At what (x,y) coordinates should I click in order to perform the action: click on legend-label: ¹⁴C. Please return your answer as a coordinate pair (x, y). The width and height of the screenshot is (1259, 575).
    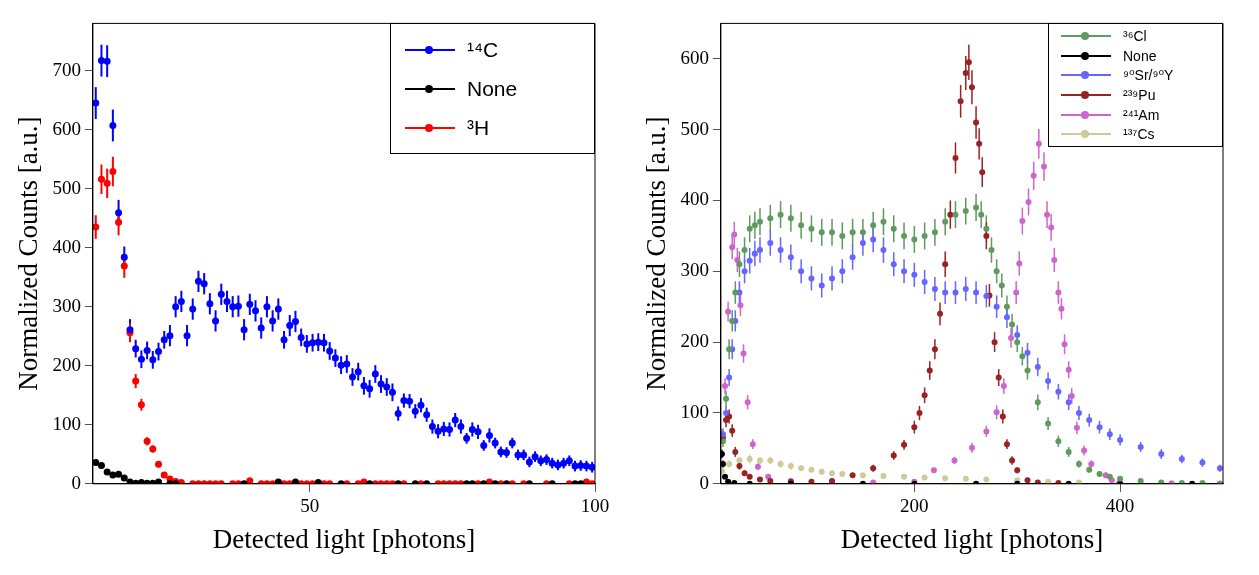
    Looking at the image, I should click on (483, 49).